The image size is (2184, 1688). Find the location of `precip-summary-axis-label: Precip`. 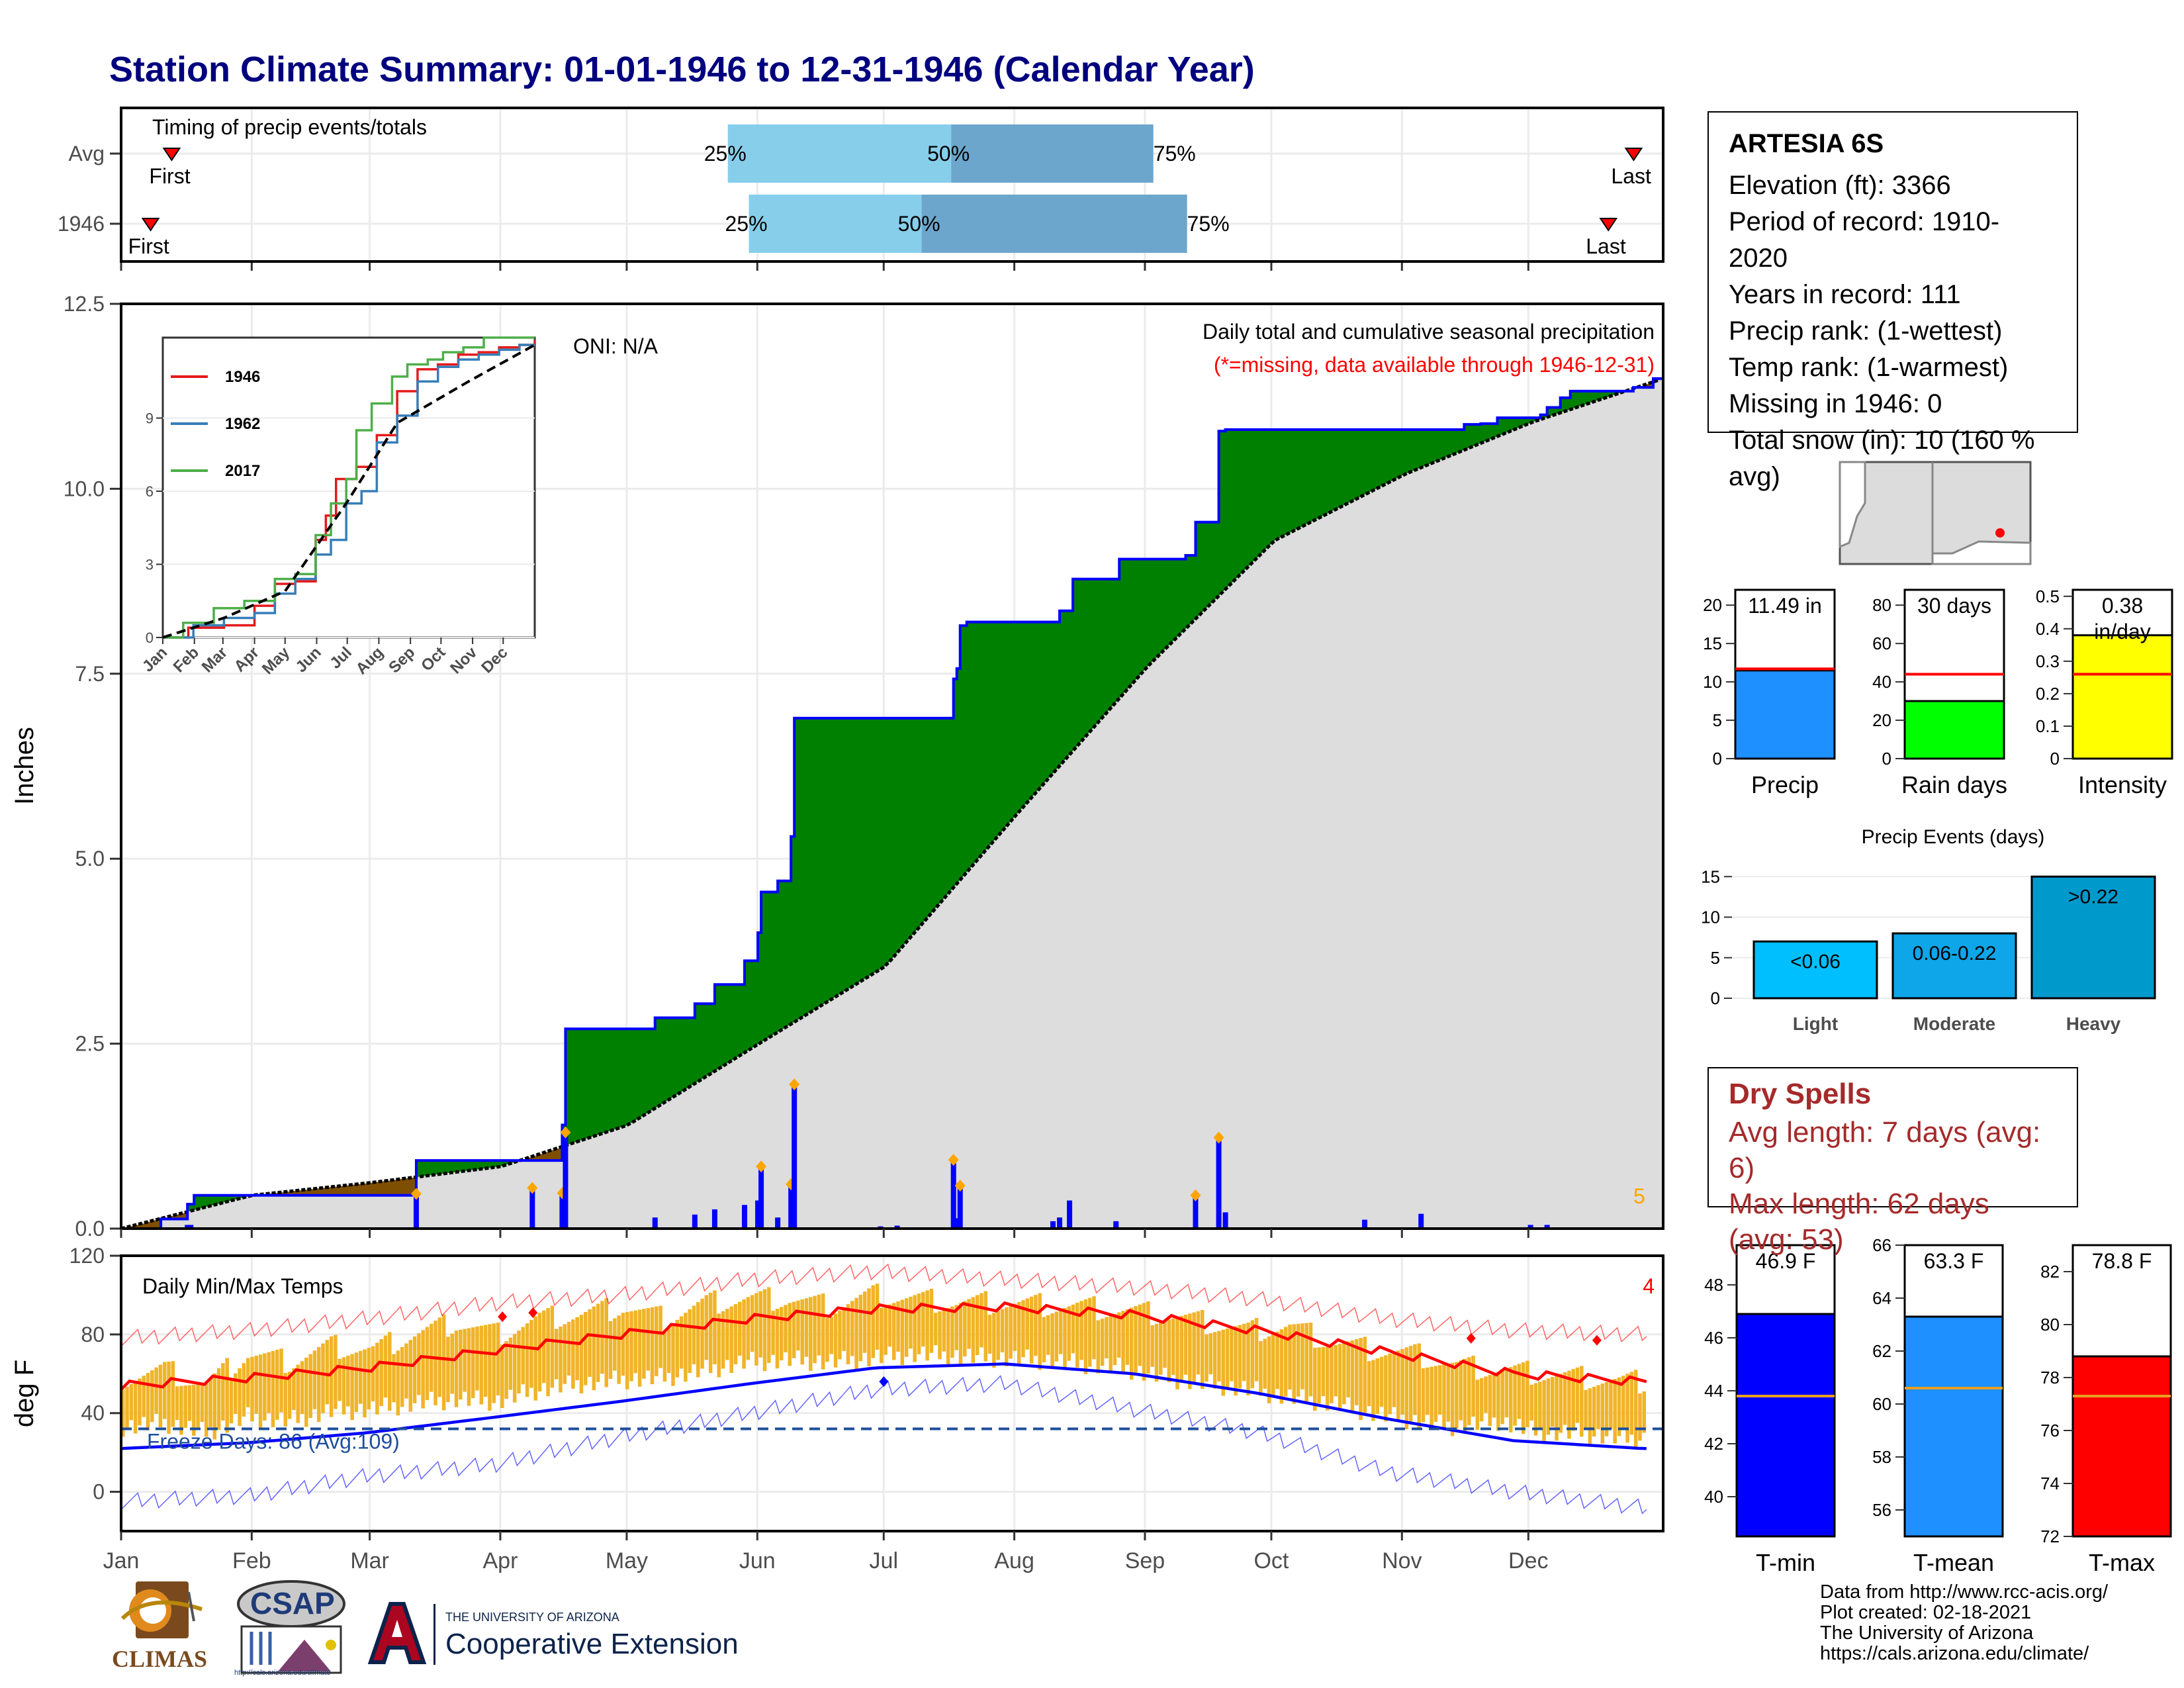

precip-summary-axis-label: Precip is located at coordinates (1785, 784).